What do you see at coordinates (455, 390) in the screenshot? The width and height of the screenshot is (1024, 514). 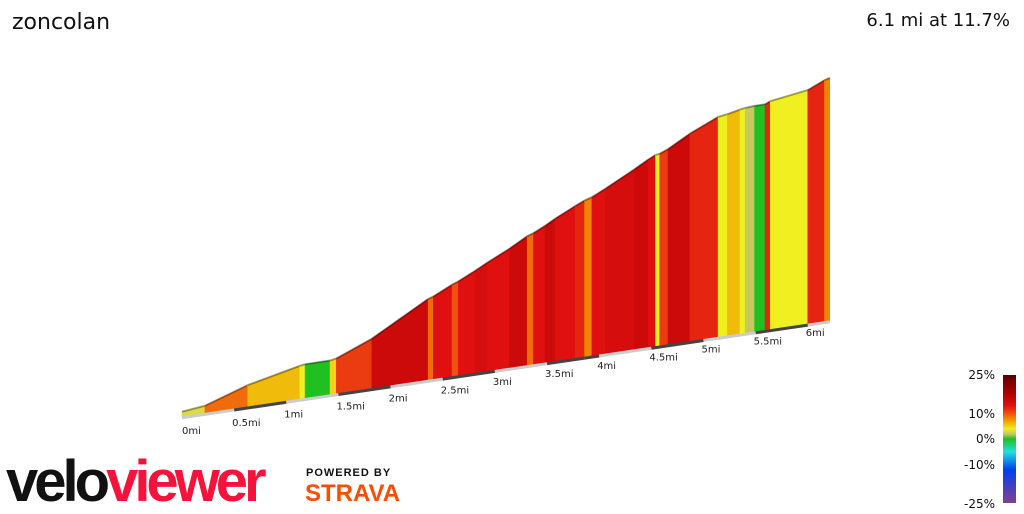 I see `x-tick-label: 2.5mi` at bounding box center [455, 390].